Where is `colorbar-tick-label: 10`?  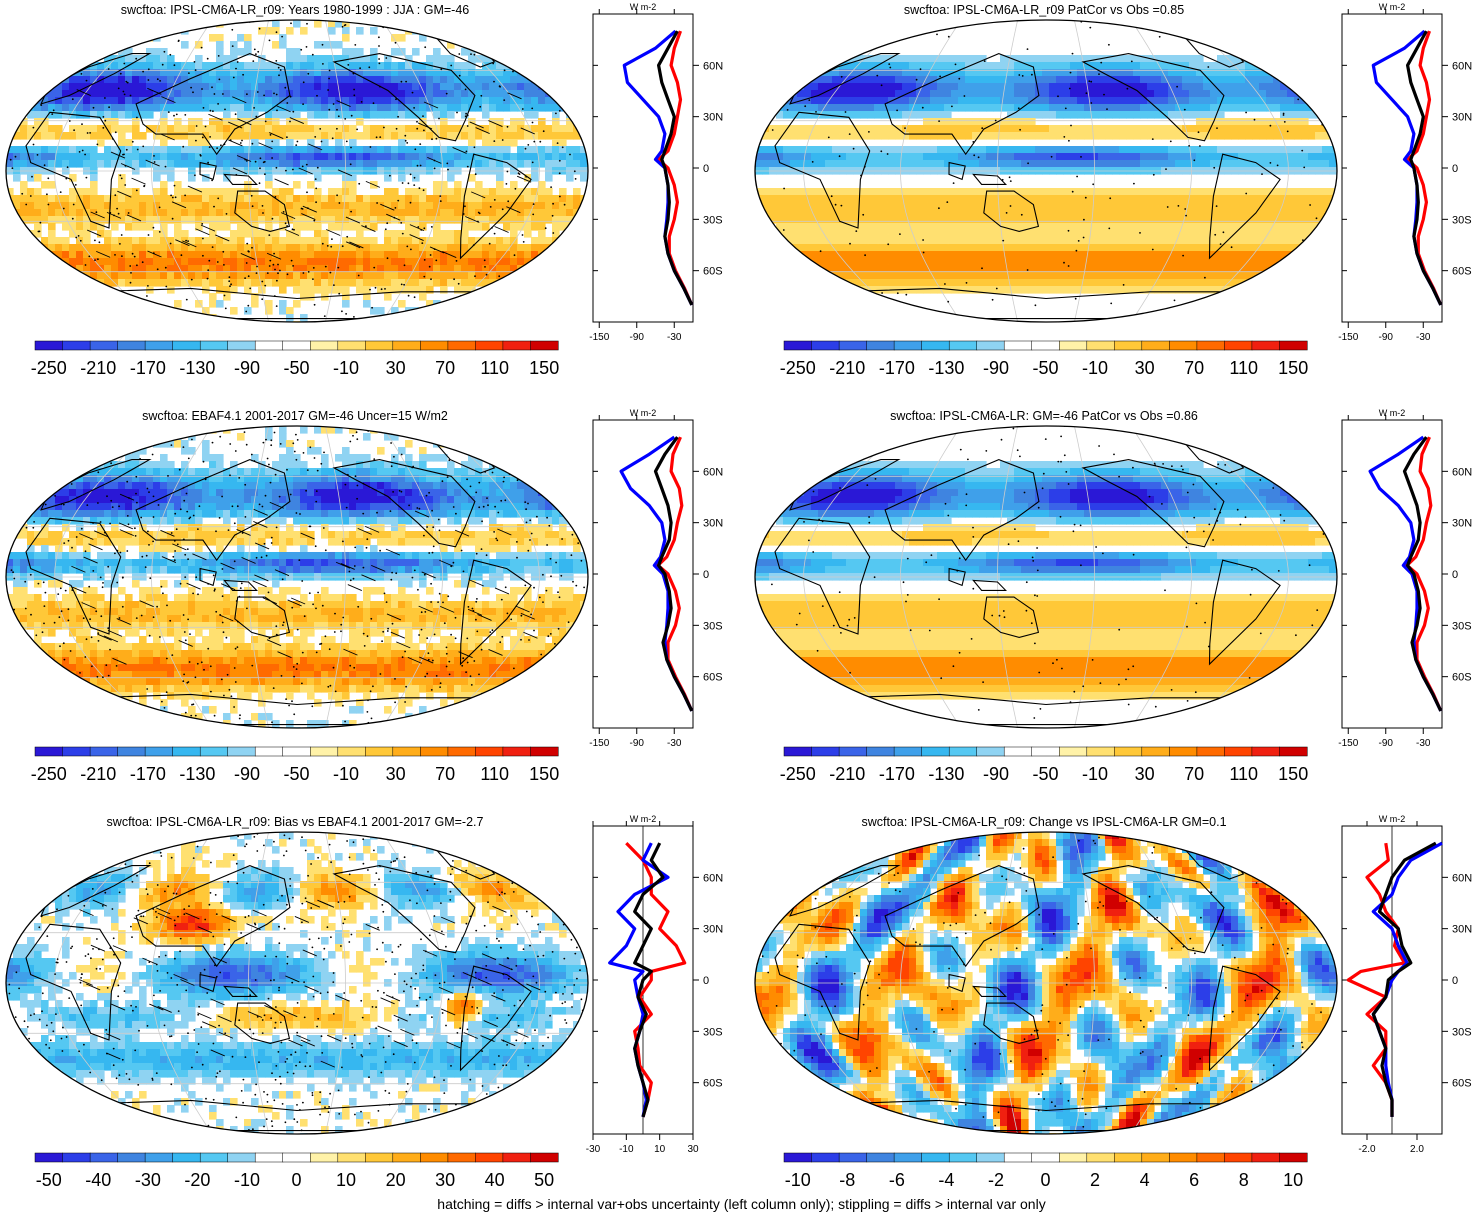 colorbar-tick-label: 10 is located at coordinates (346, 1180).